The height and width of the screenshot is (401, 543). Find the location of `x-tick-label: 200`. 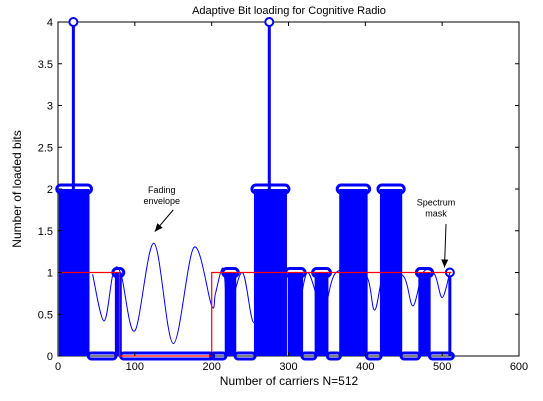

x-tick-label: 200 is located at coordinates (211, 367).